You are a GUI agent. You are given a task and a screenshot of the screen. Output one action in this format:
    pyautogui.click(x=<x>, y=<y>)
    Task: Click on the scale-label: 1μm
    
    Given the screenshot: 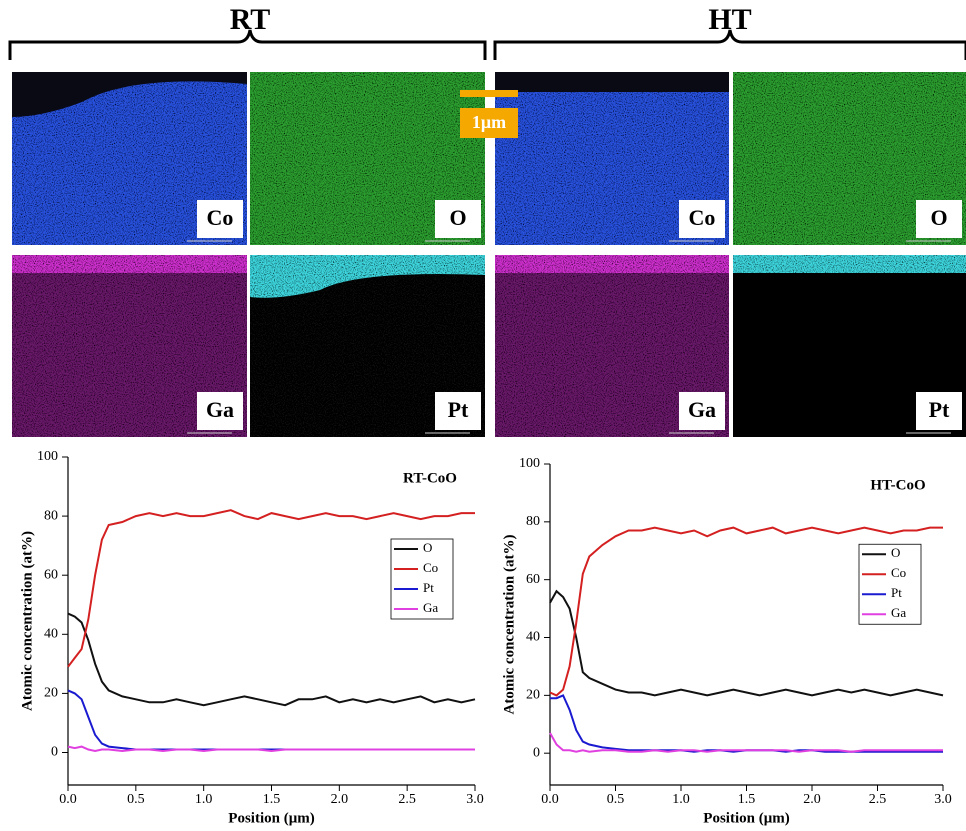 What is the action you would take?
    pyautogui.click(x=489, y=122)
    